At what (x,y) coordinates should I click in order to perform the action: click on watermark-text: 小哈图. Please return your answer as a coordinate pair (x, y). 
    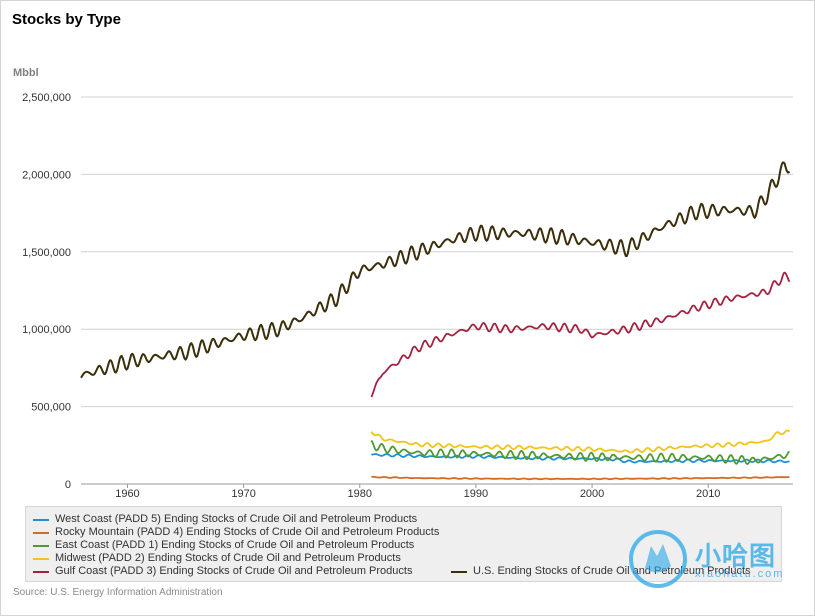
    Looking at the image, I should click on (736, 556).